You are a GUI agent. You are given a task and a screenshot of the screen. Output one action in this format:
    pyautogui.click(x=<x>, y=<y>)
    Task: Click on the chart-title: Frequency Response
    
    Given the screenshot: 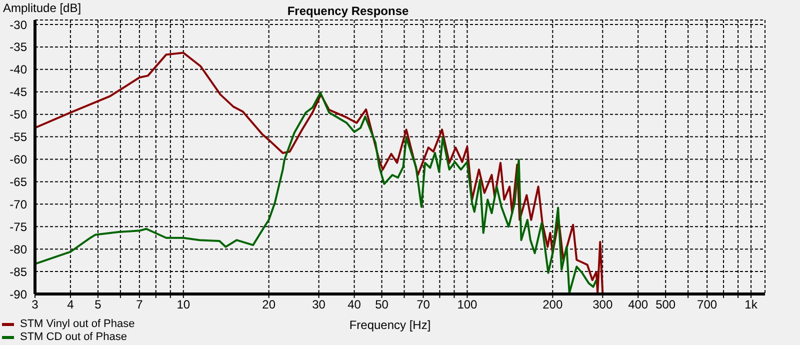 What is the action you would take?
    pyautogui.click(x=348, y=11)
    